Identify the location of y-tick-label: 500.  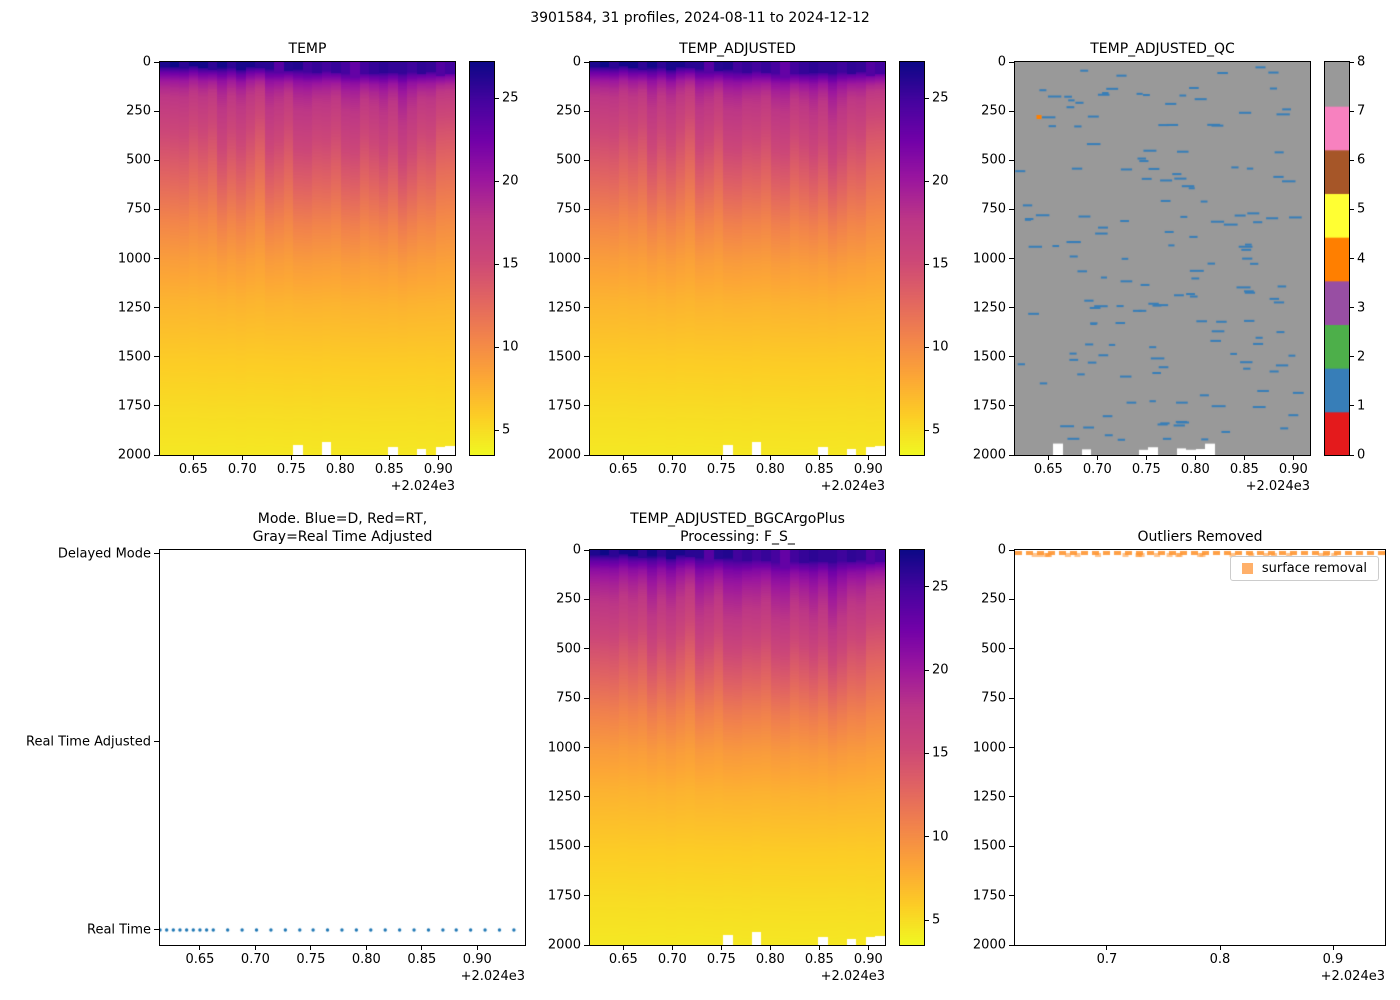
(993, 649).